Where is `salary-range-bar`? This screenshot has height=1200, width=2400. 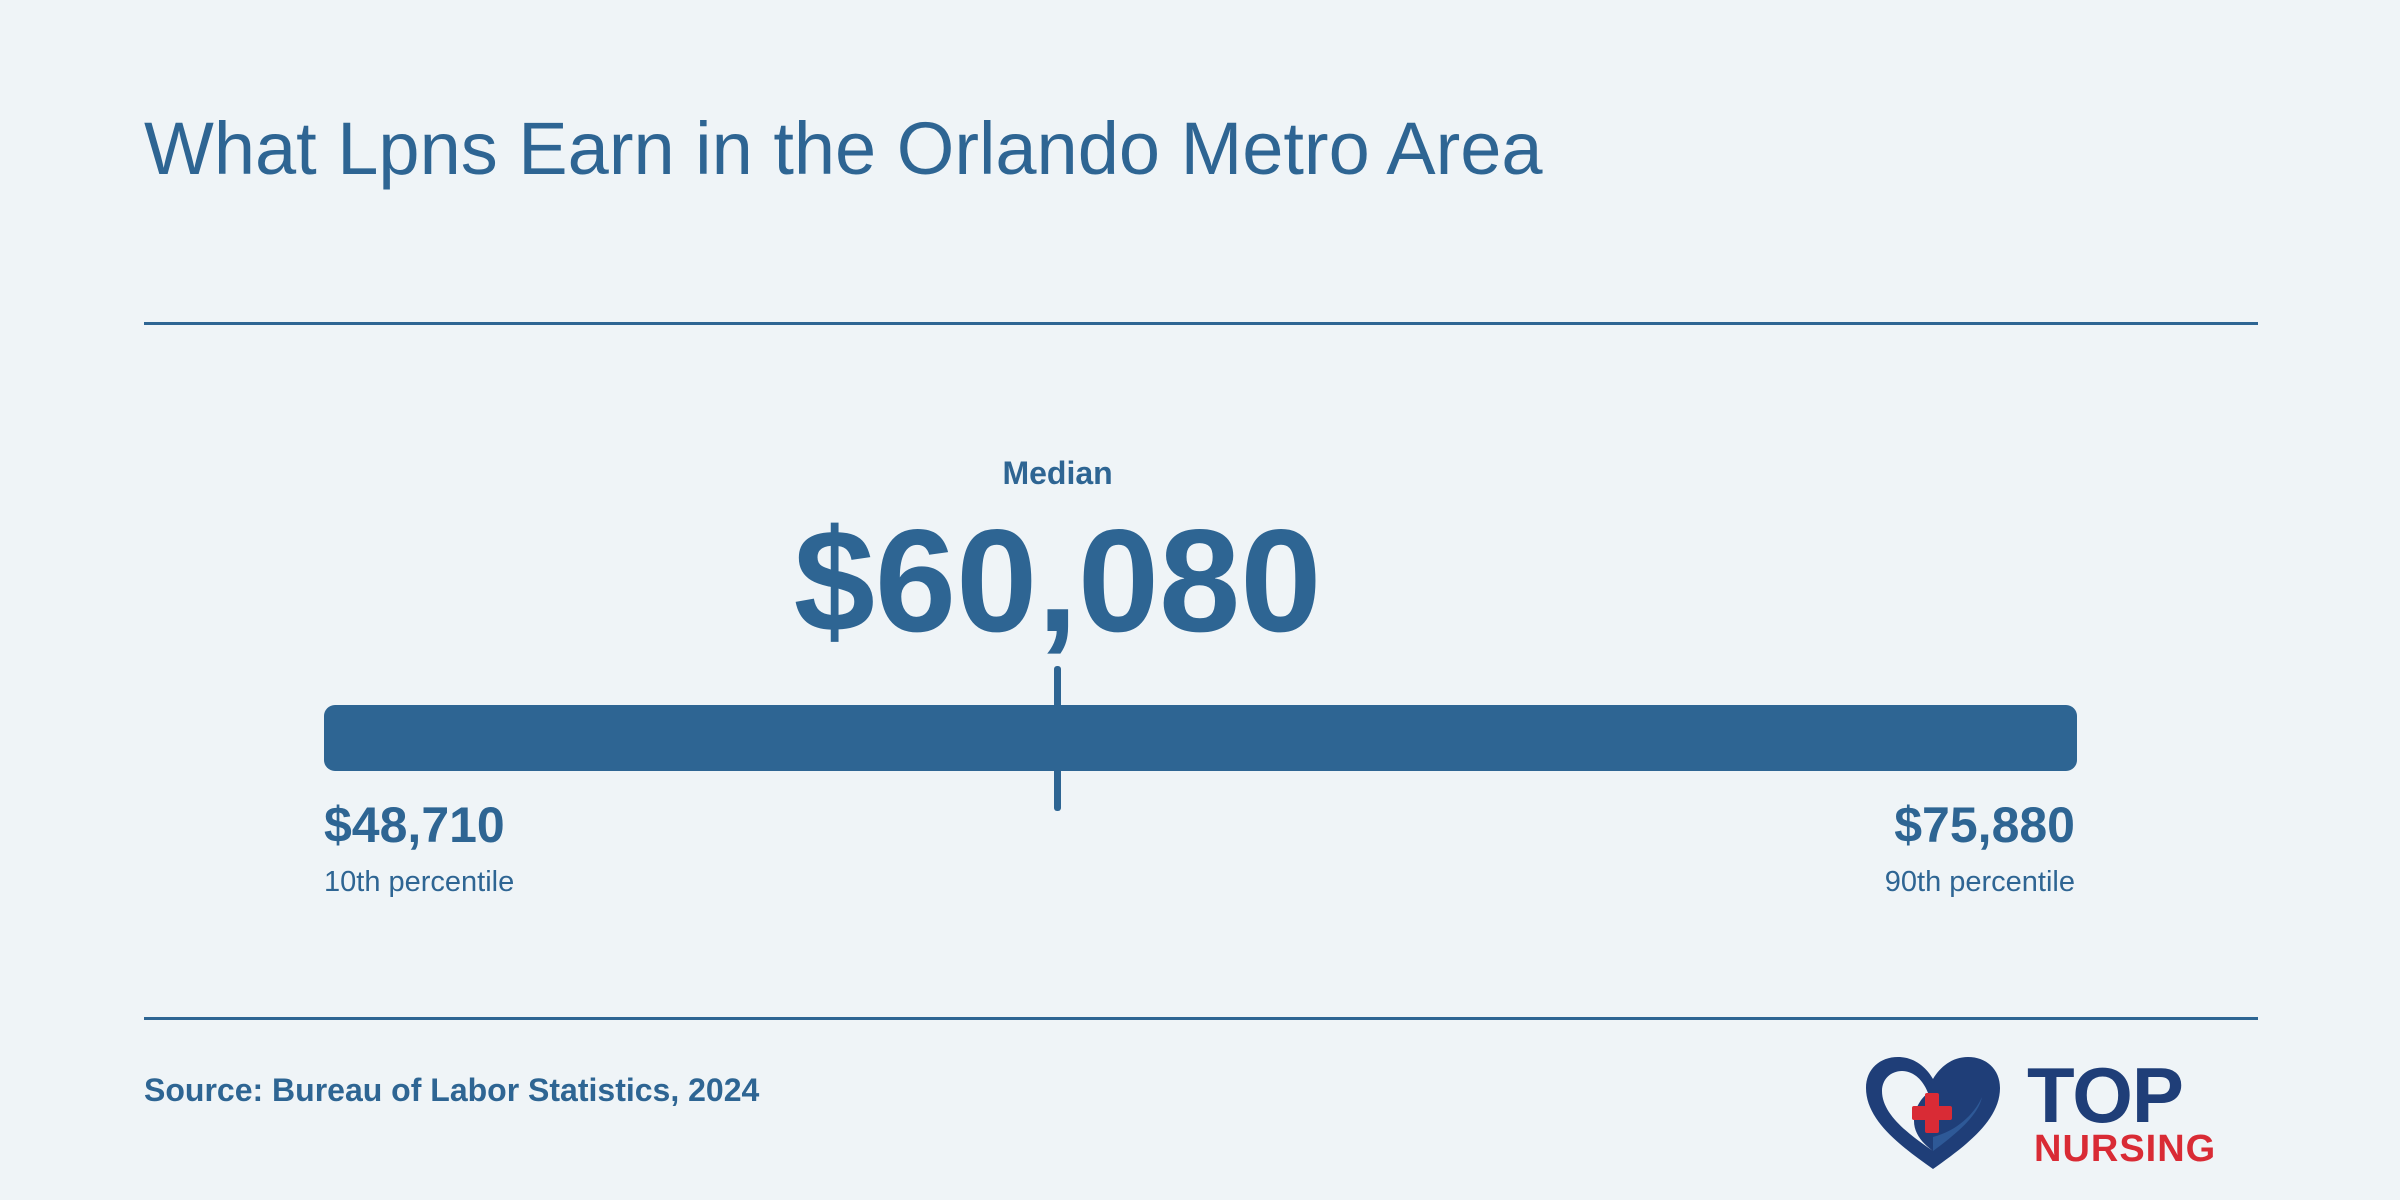
salary-range-bar is located at coordinates (1200, 738).